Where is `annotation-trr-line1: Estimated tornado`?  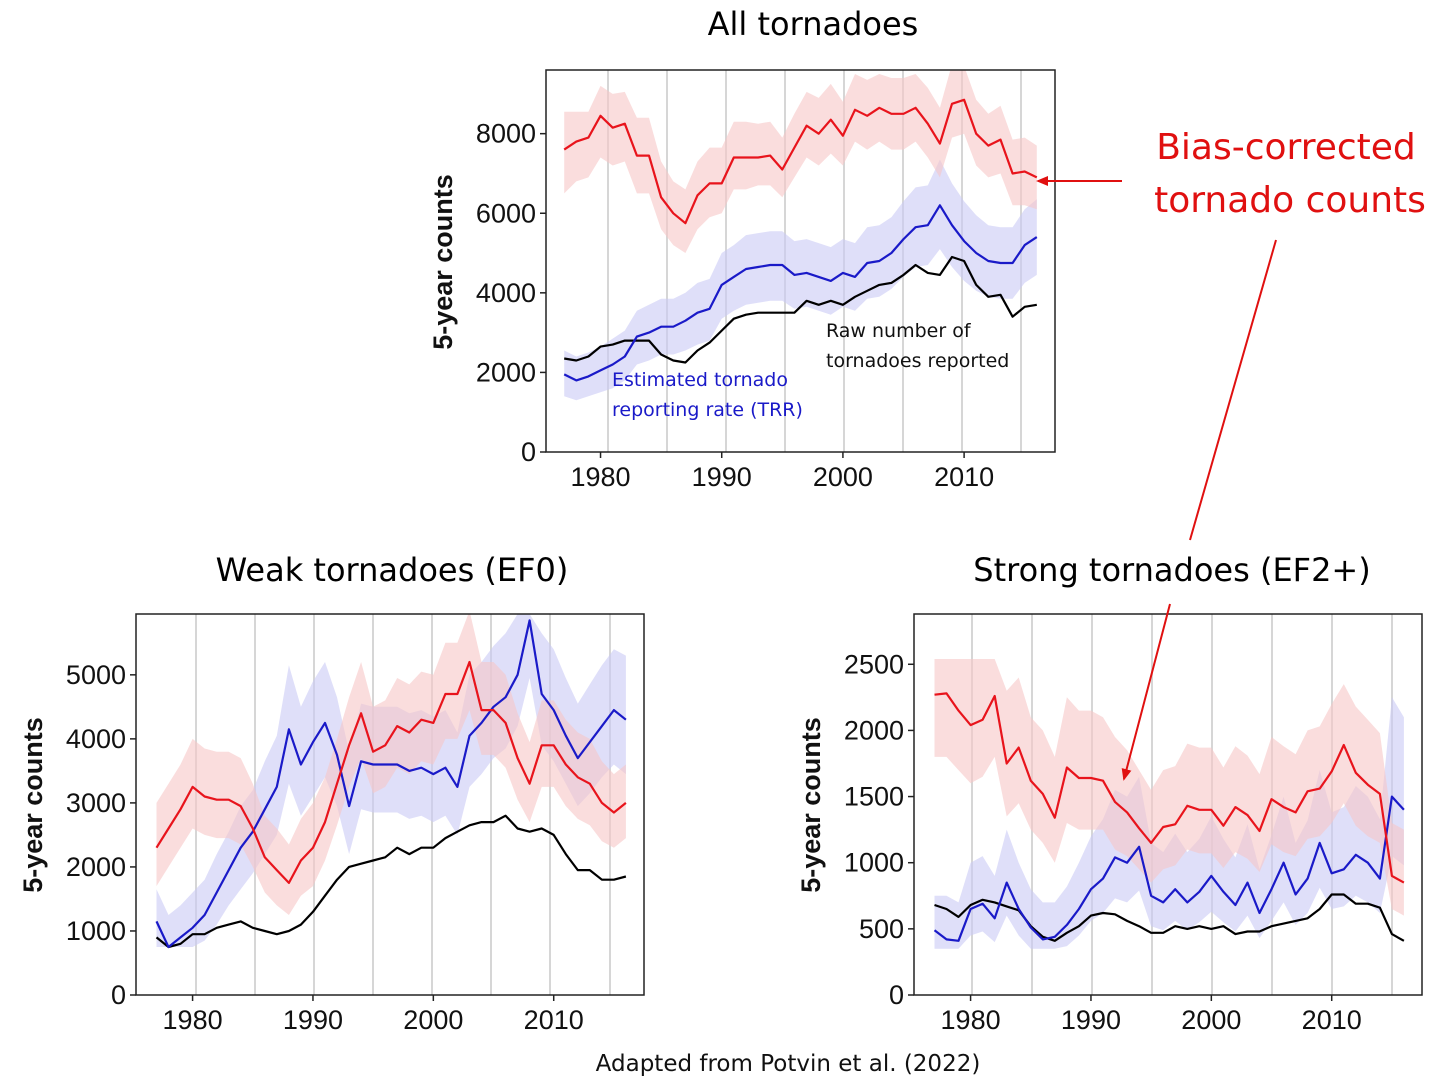 annotation-trr-line1: Estimated tornado is located at coordinates (700, 380).